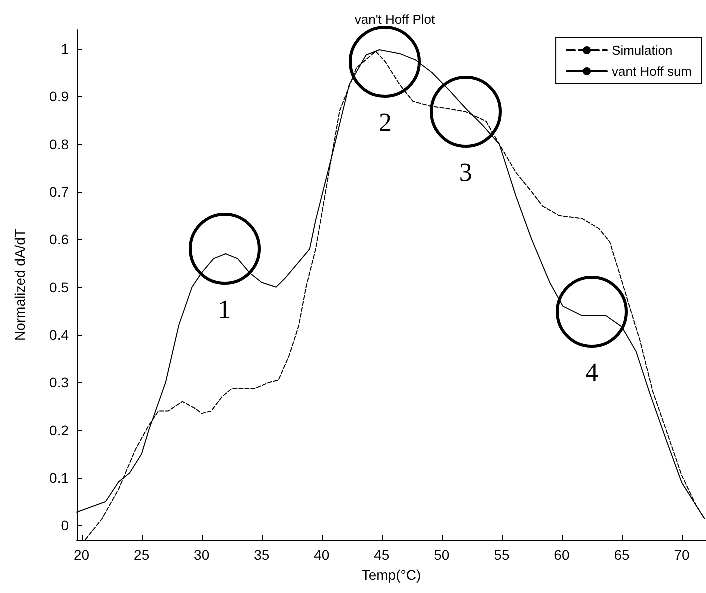 Image resolution: width=706 pixels, height=593 pixels. I want to click on legend-label: Simulation, so click(642, 50).